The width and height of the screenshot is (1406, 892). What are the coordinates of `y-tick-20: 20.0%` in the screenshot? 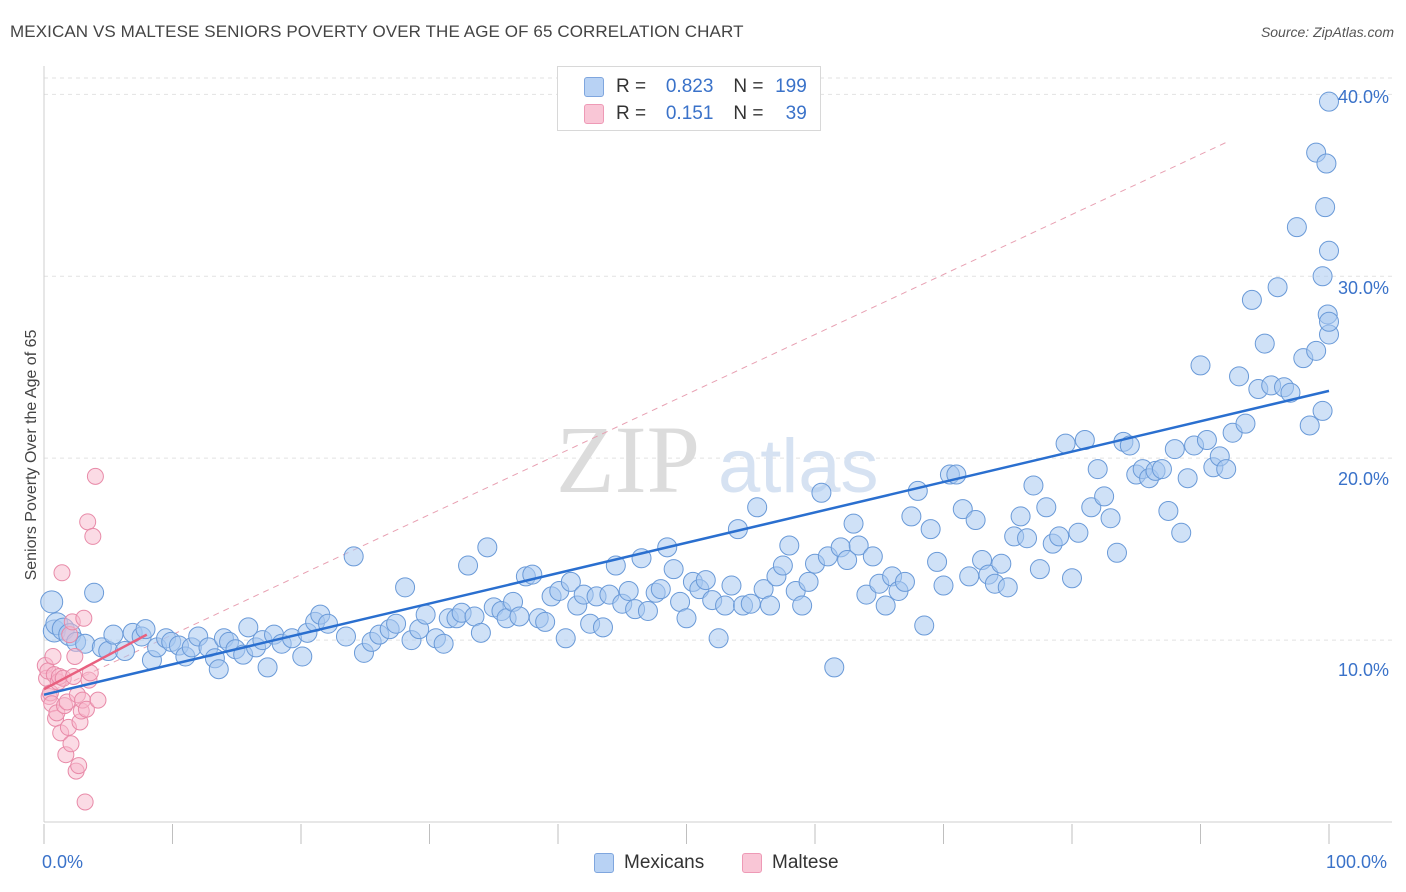 It's located at (1364, 479).